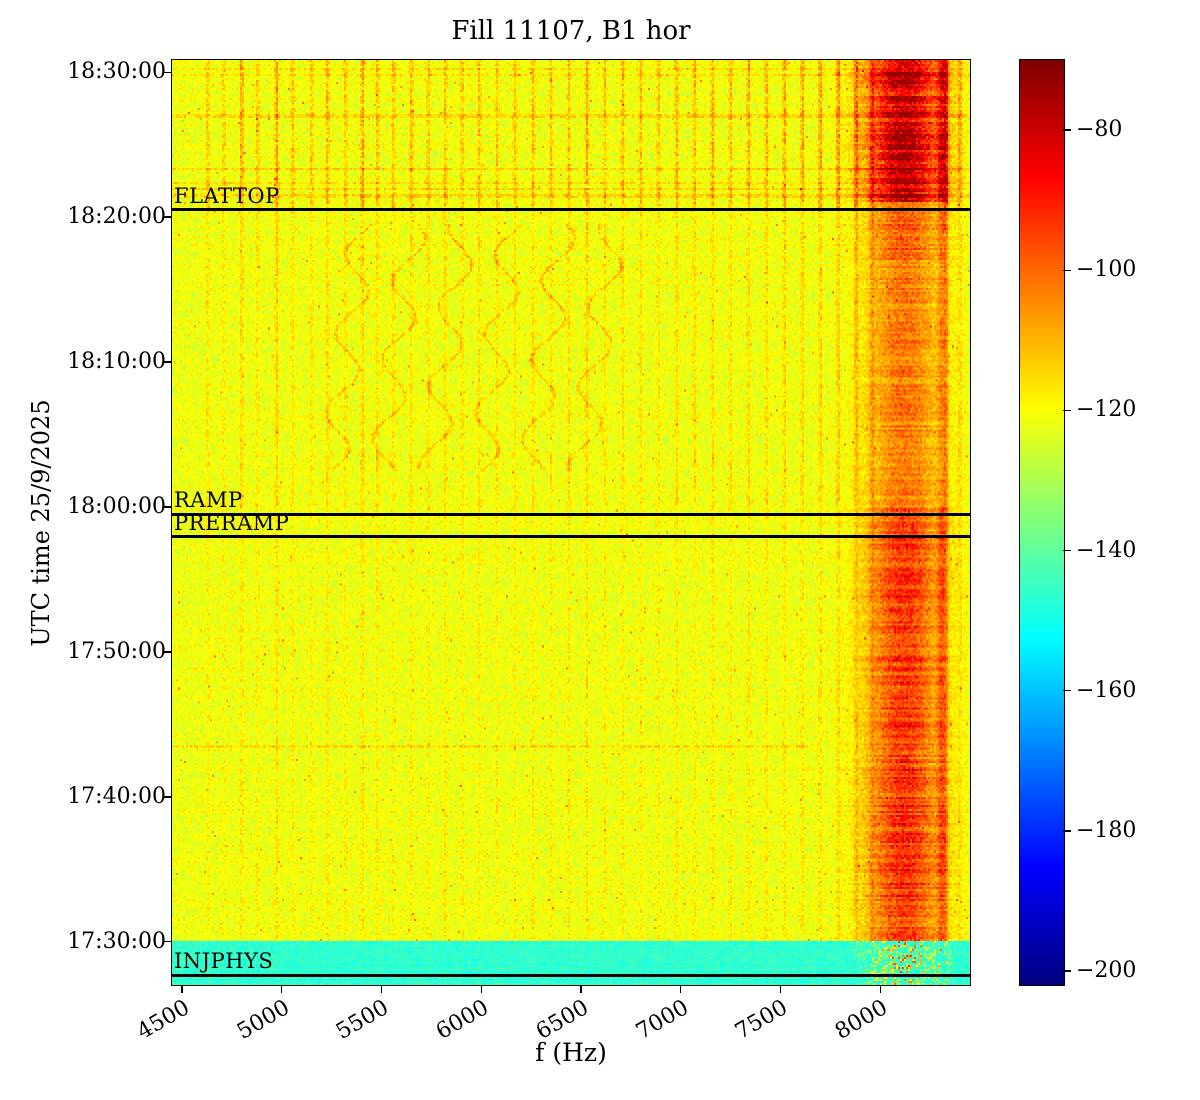 The height and width of the screenshot is (1100, 1200). What do you see at coordinates (116, 941) in the screenshot?
I see `y-tick-label: 17:30:00` at bounding box center [116, 941].